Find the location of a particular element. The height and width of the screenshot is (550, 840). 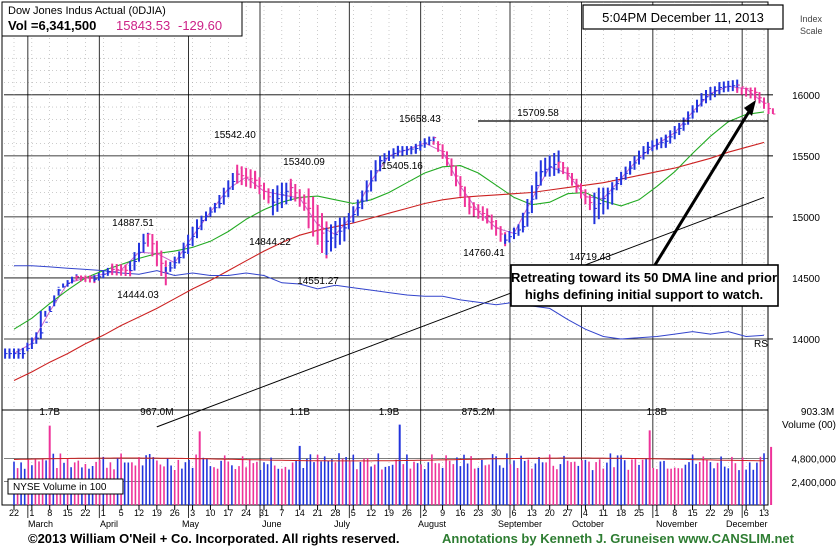

price-label: 14844.22 is located at coordinates (270, 242).